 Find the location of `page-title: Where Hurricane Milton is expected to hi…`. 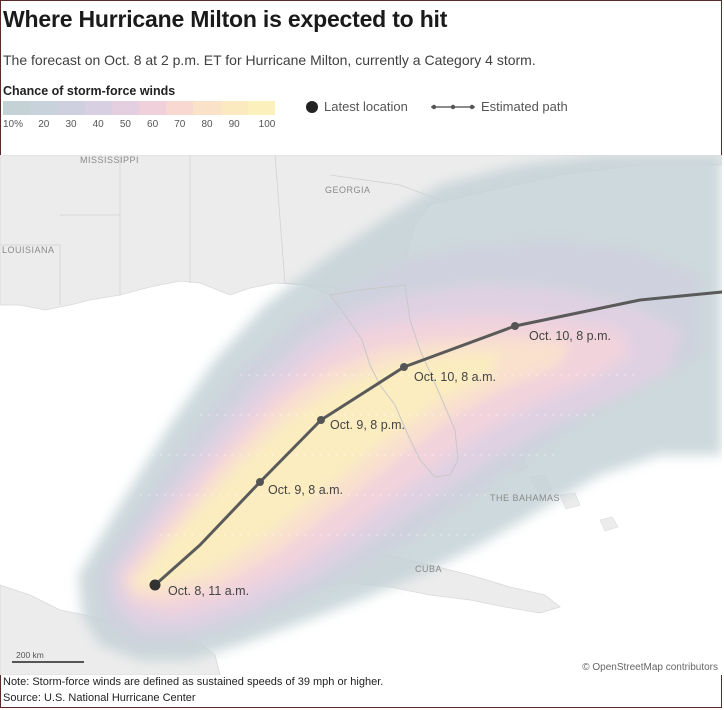

page-title: Where Hurricane Milton is expected to hi… is located at coordinates (225, 19).